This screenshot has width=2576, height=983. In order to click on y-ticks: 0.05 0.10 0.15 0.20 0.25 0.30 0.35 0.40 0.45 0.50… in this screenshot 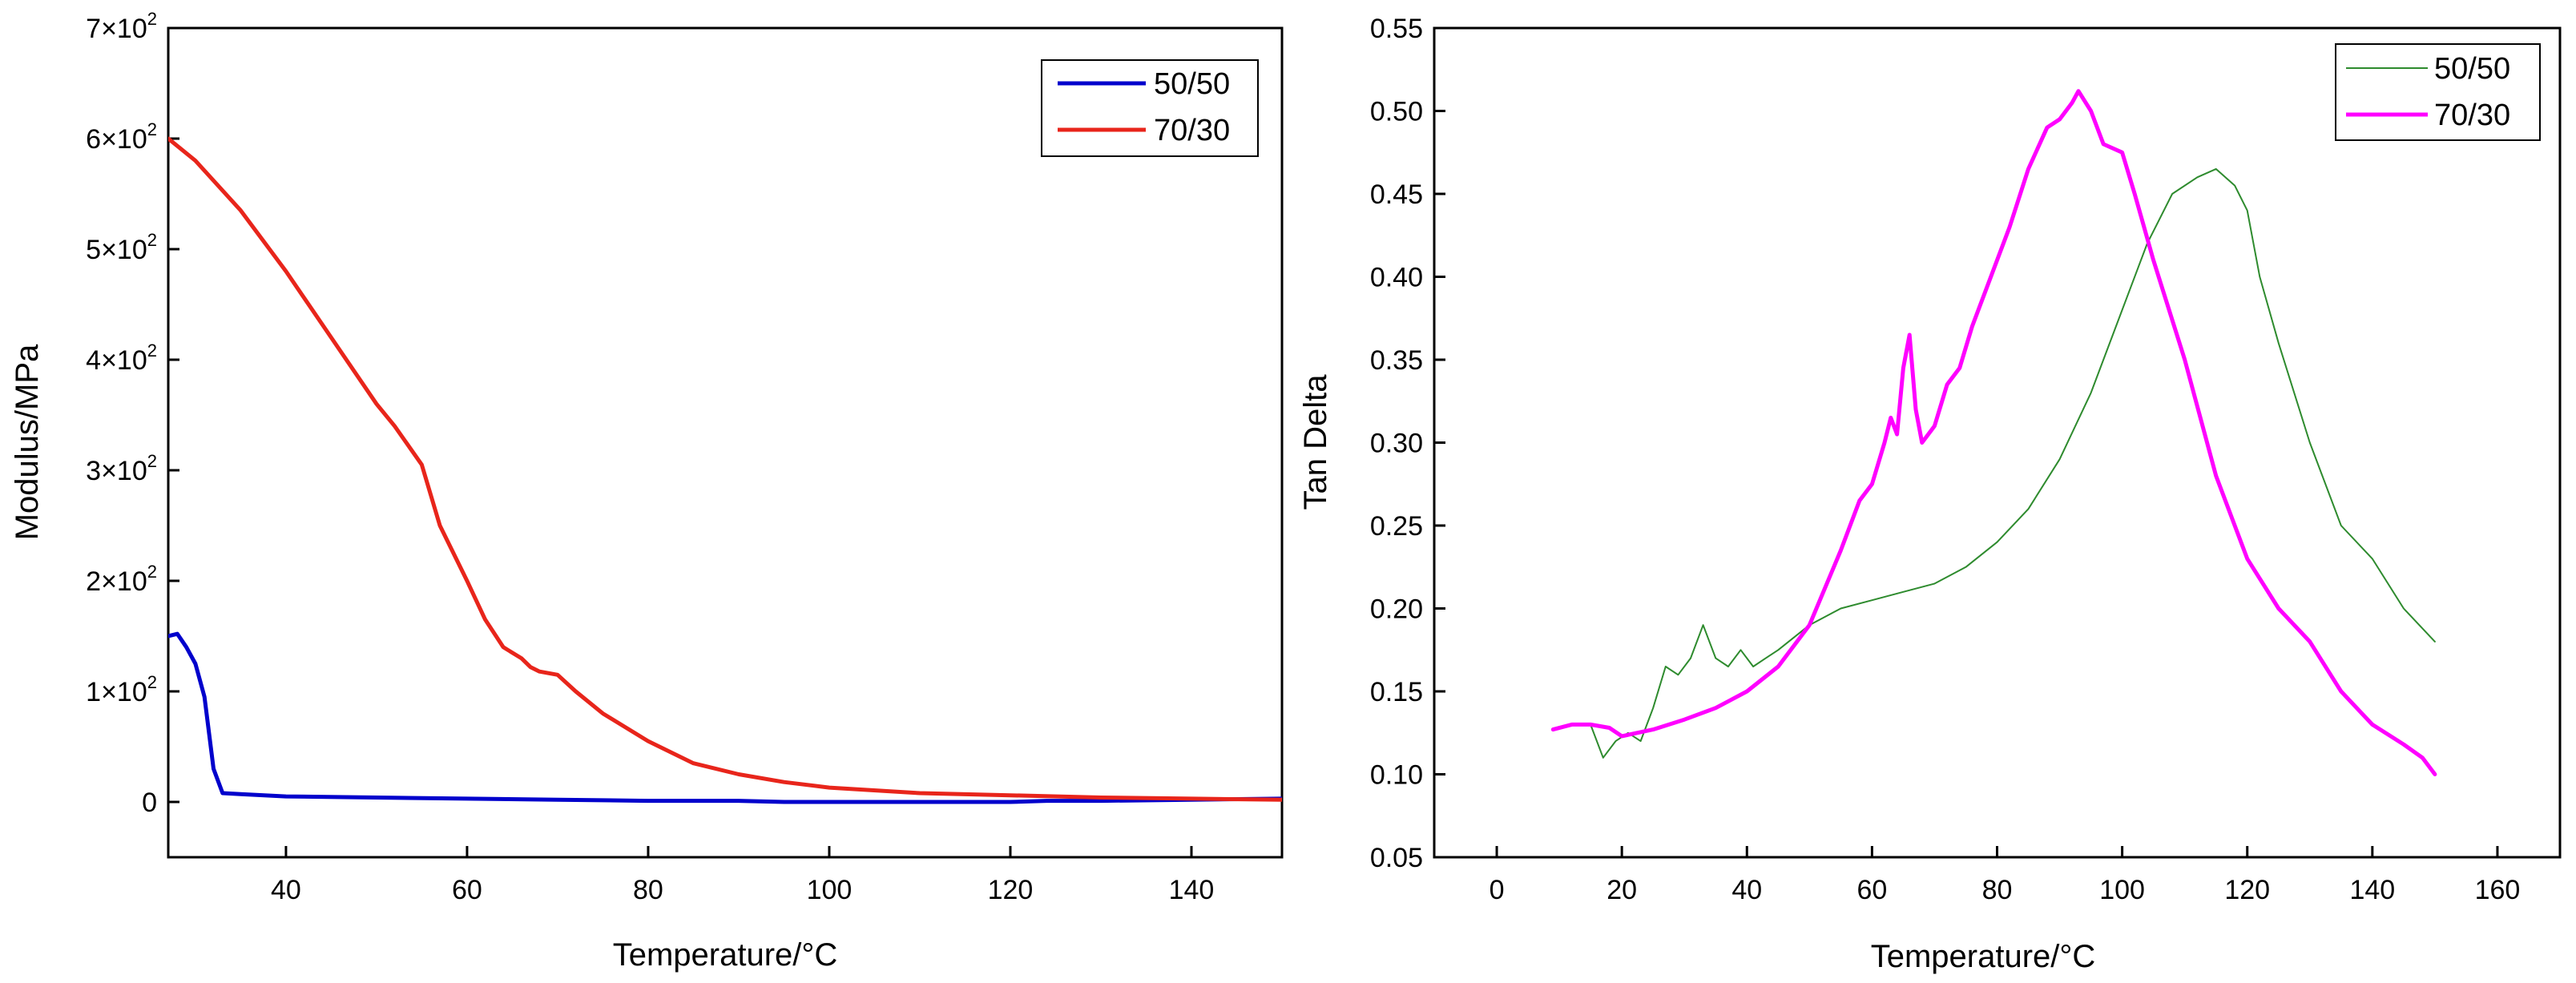, I will do `click(1407, 443)`.